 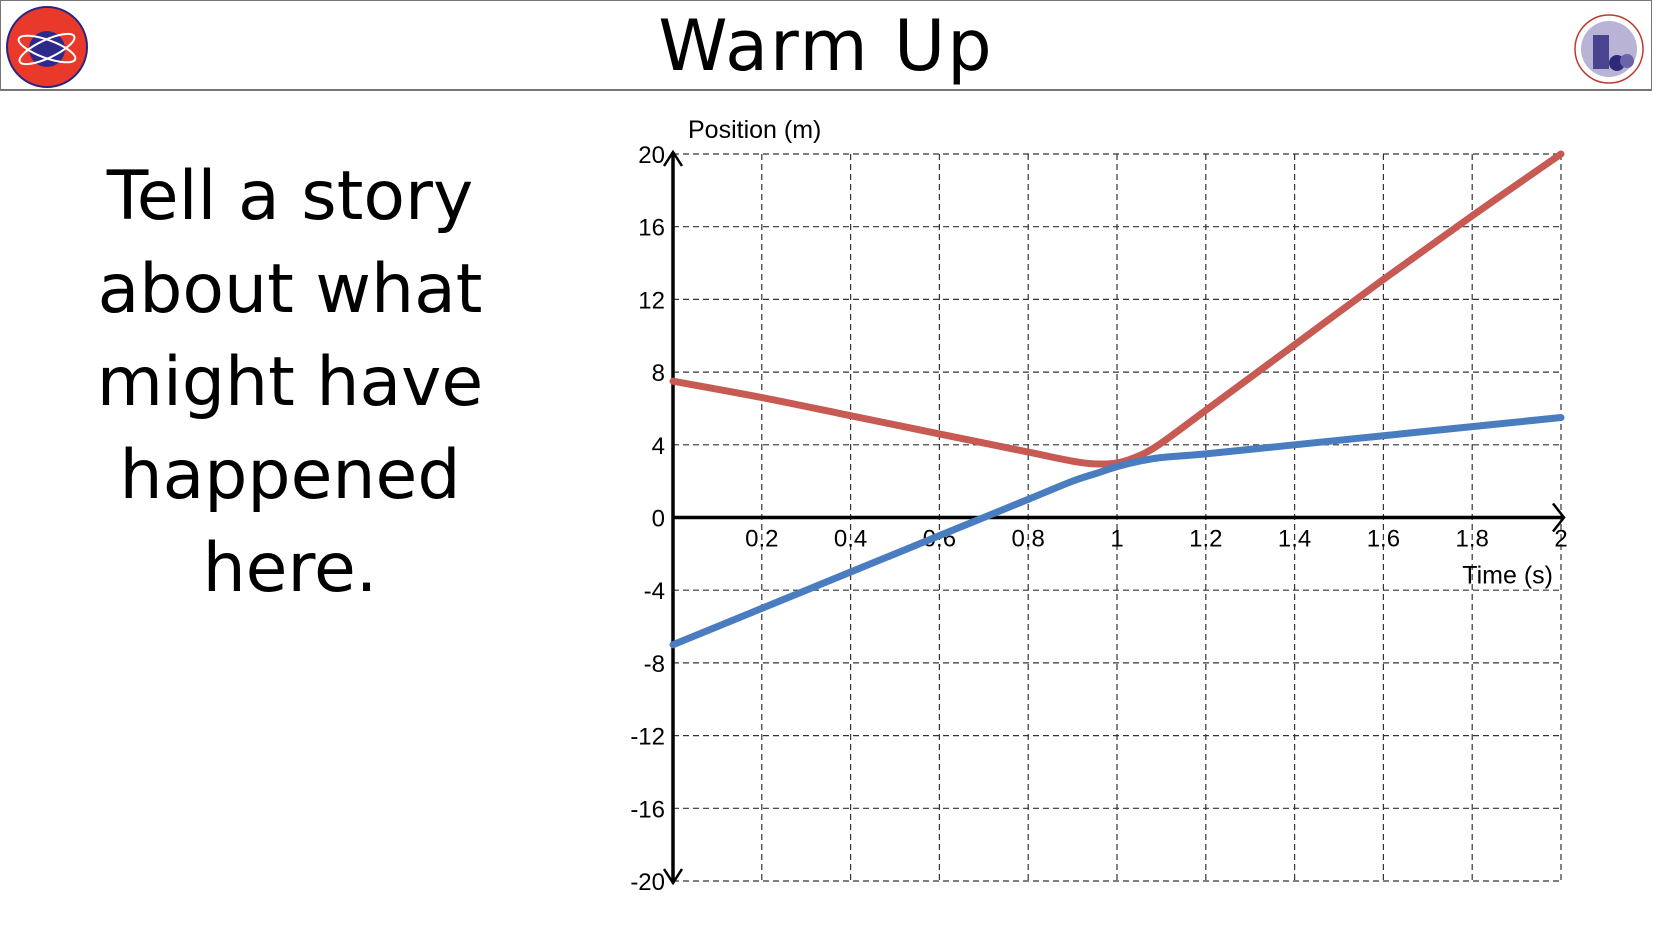 What do you see at coordinates (47, 47) in the screenshot?
I see `shs-science-logo` at bounding box center [47, 47].